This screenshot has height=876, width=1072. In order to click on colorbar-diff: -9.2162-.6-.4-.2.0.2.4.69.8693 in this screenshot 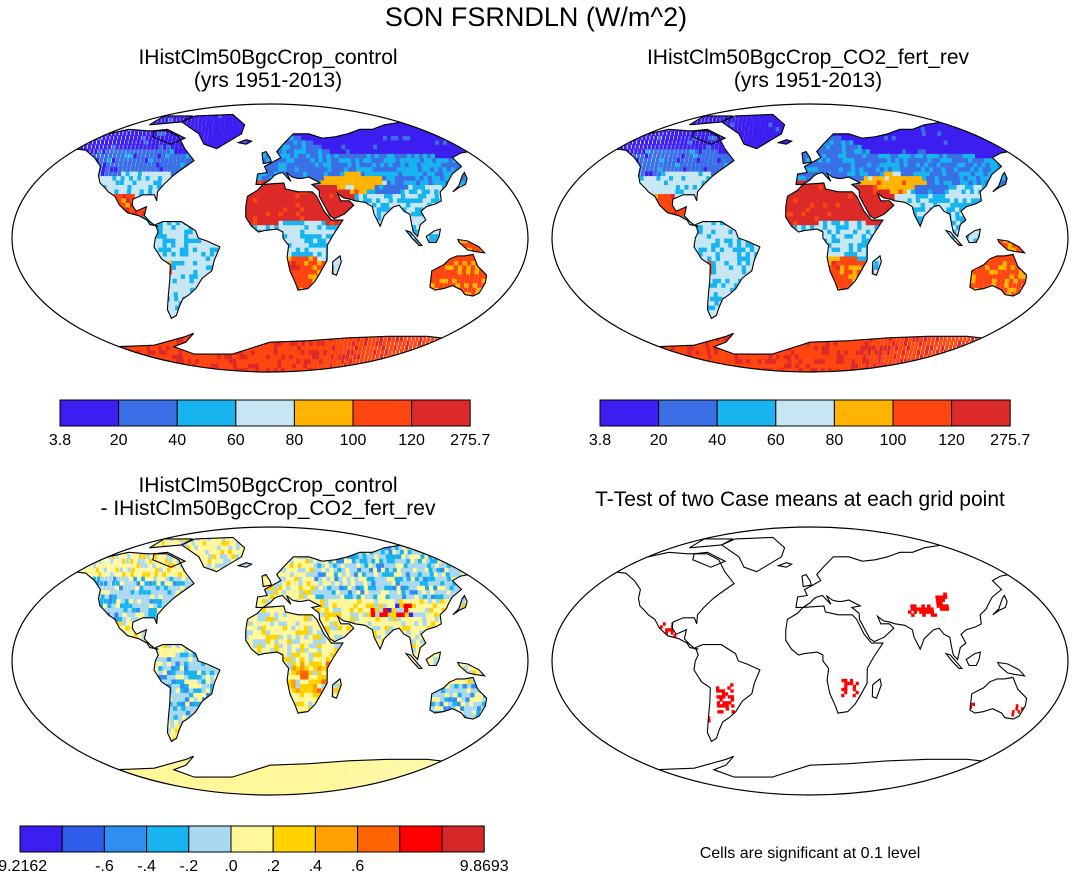, I will do `click(265, 851)`.